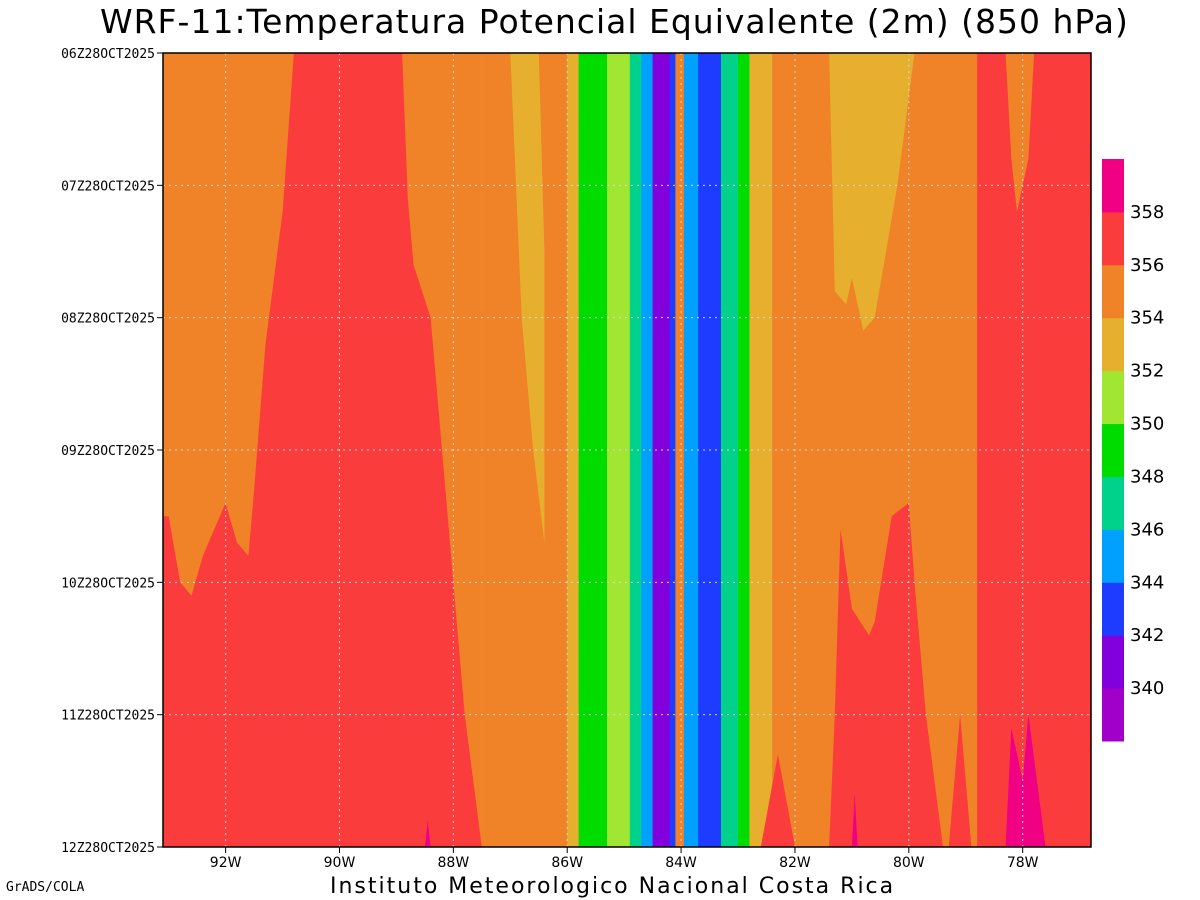 This screenshot has height=900, width=1200. I want to click on ytick-label: 09Z28OCT2025, so click(108, 451).